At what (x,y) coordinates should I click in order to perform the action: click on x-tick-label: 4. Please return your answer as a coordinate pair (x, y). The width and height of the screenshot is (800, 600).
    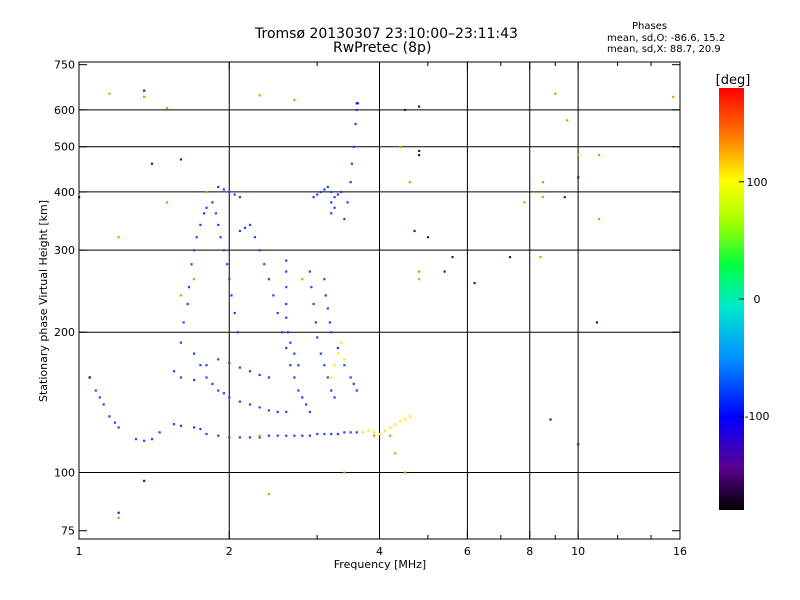
    Looking at the image, I should click on (379, 551).